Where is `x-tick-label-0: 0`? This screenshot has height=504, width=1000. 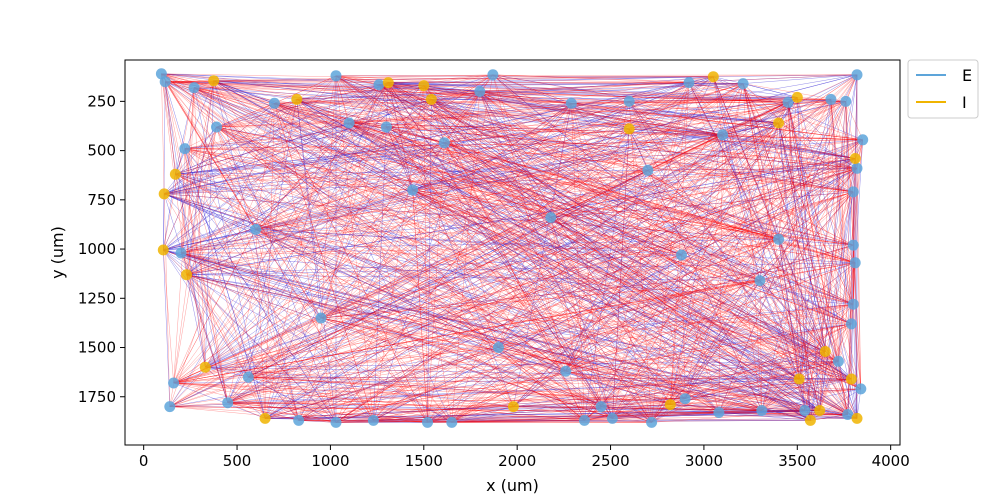 x-tick-label-0: 0 is located at coordinates (144, 461).